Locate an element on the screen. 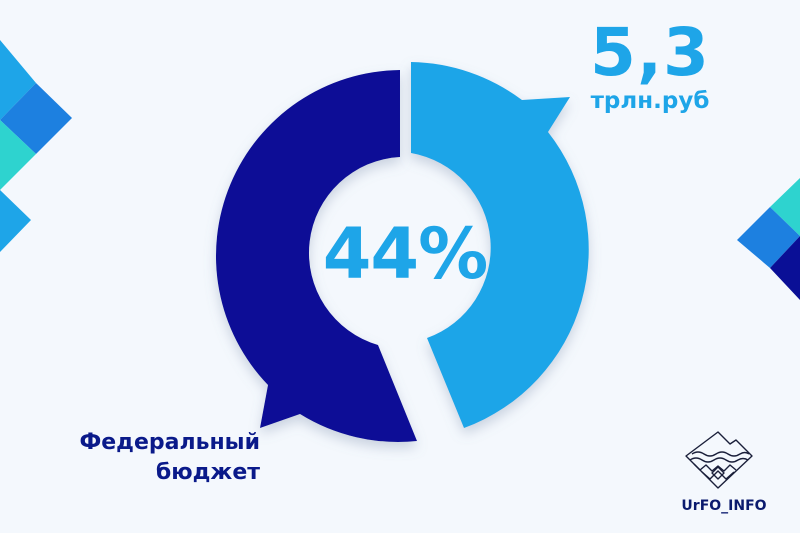  center-percent: 44% is located at coordinates (405, 254).